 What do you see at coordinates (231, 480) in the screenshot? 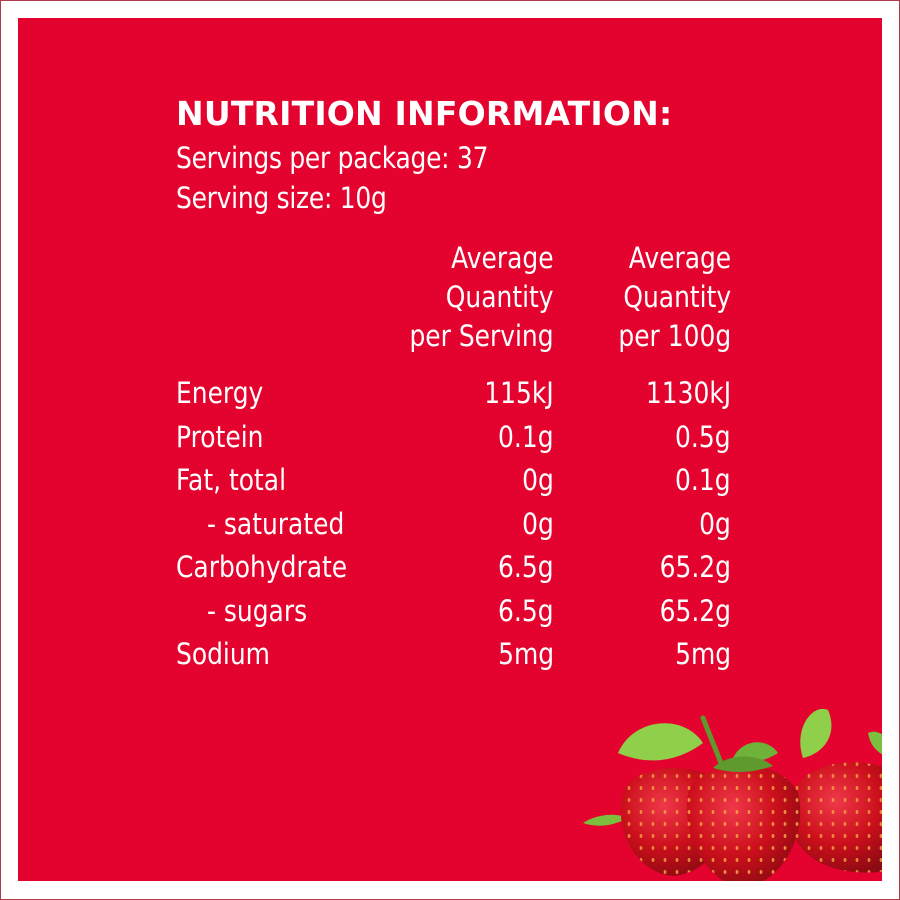
I see `nutrient-label: Fat, total` at bounding box center [231, 480].